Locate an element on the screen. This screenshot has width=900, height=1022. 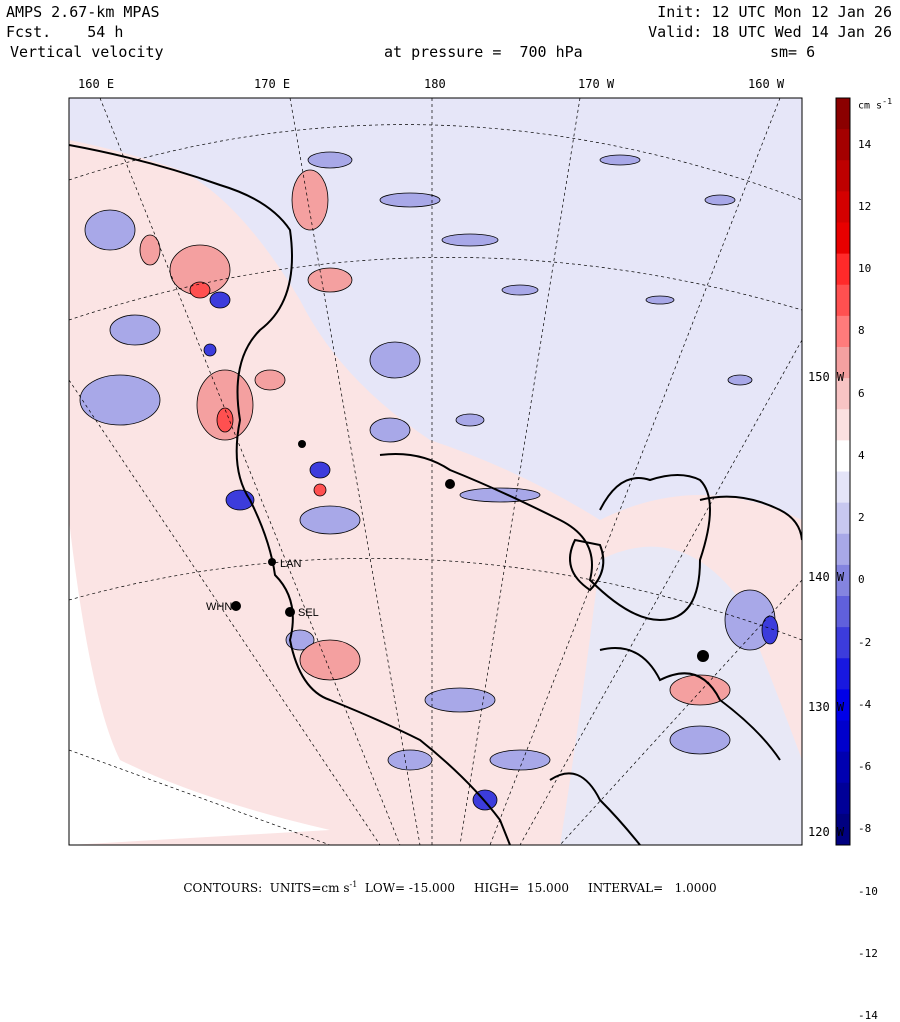
lon-label-180: 180 is located at coordinates (435, 84).